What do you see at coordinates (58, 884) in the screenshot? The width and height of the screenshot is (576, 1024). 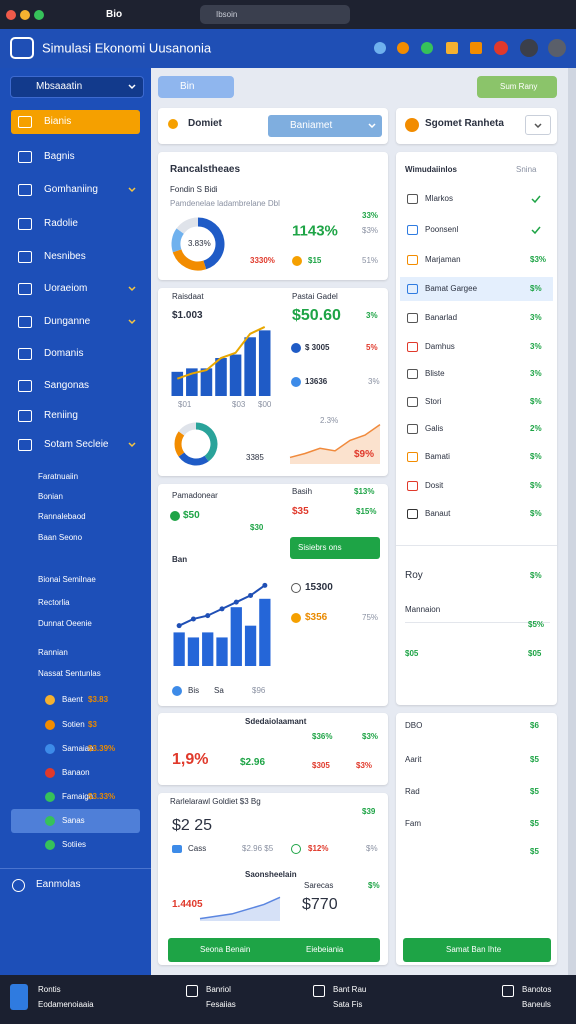 I see `nav-footer: Eanmolas` at bounding box center [58, 884].